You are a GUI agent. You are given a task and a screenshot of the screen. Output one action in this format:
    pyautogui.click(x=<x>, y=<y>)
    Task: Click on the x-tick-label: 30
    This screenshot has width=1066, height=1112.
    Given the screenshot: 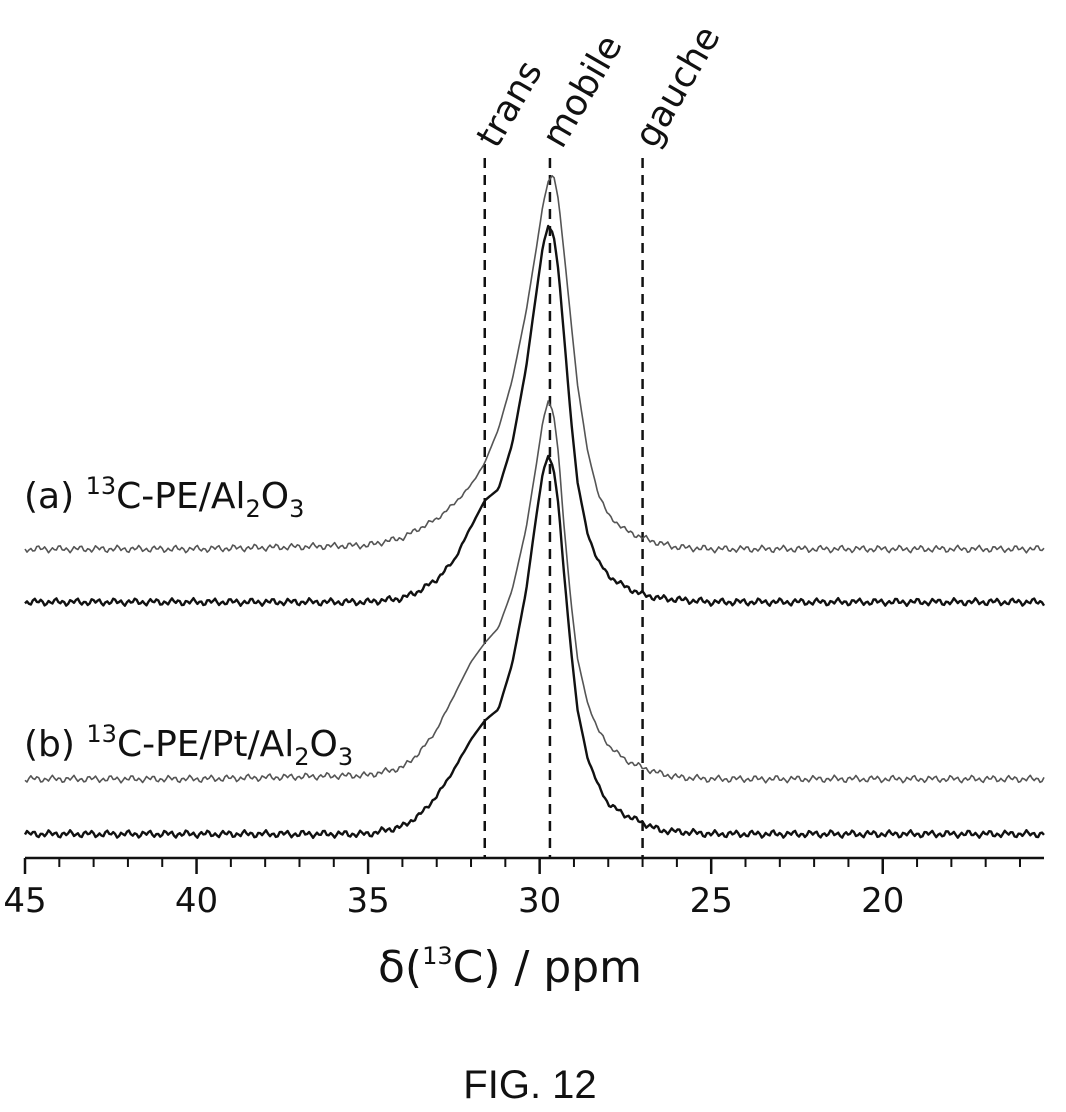 What is the action you would take?
    pyautogui.click(x=539, y=901)
    